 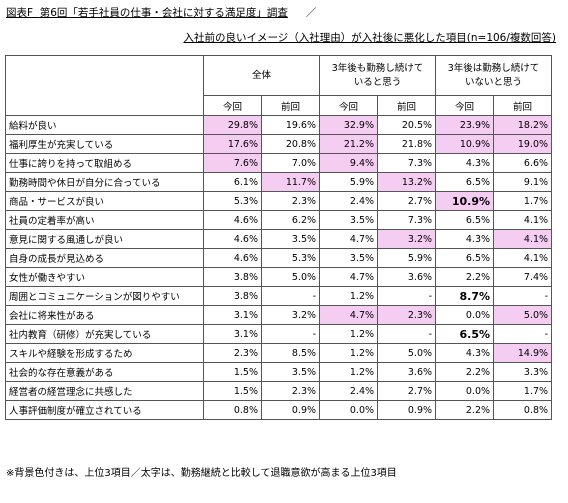 What do you see at coordinates (261, 75) in the screenshot?
I see `group-header-all: 全体` at bounding box center [261, 75].